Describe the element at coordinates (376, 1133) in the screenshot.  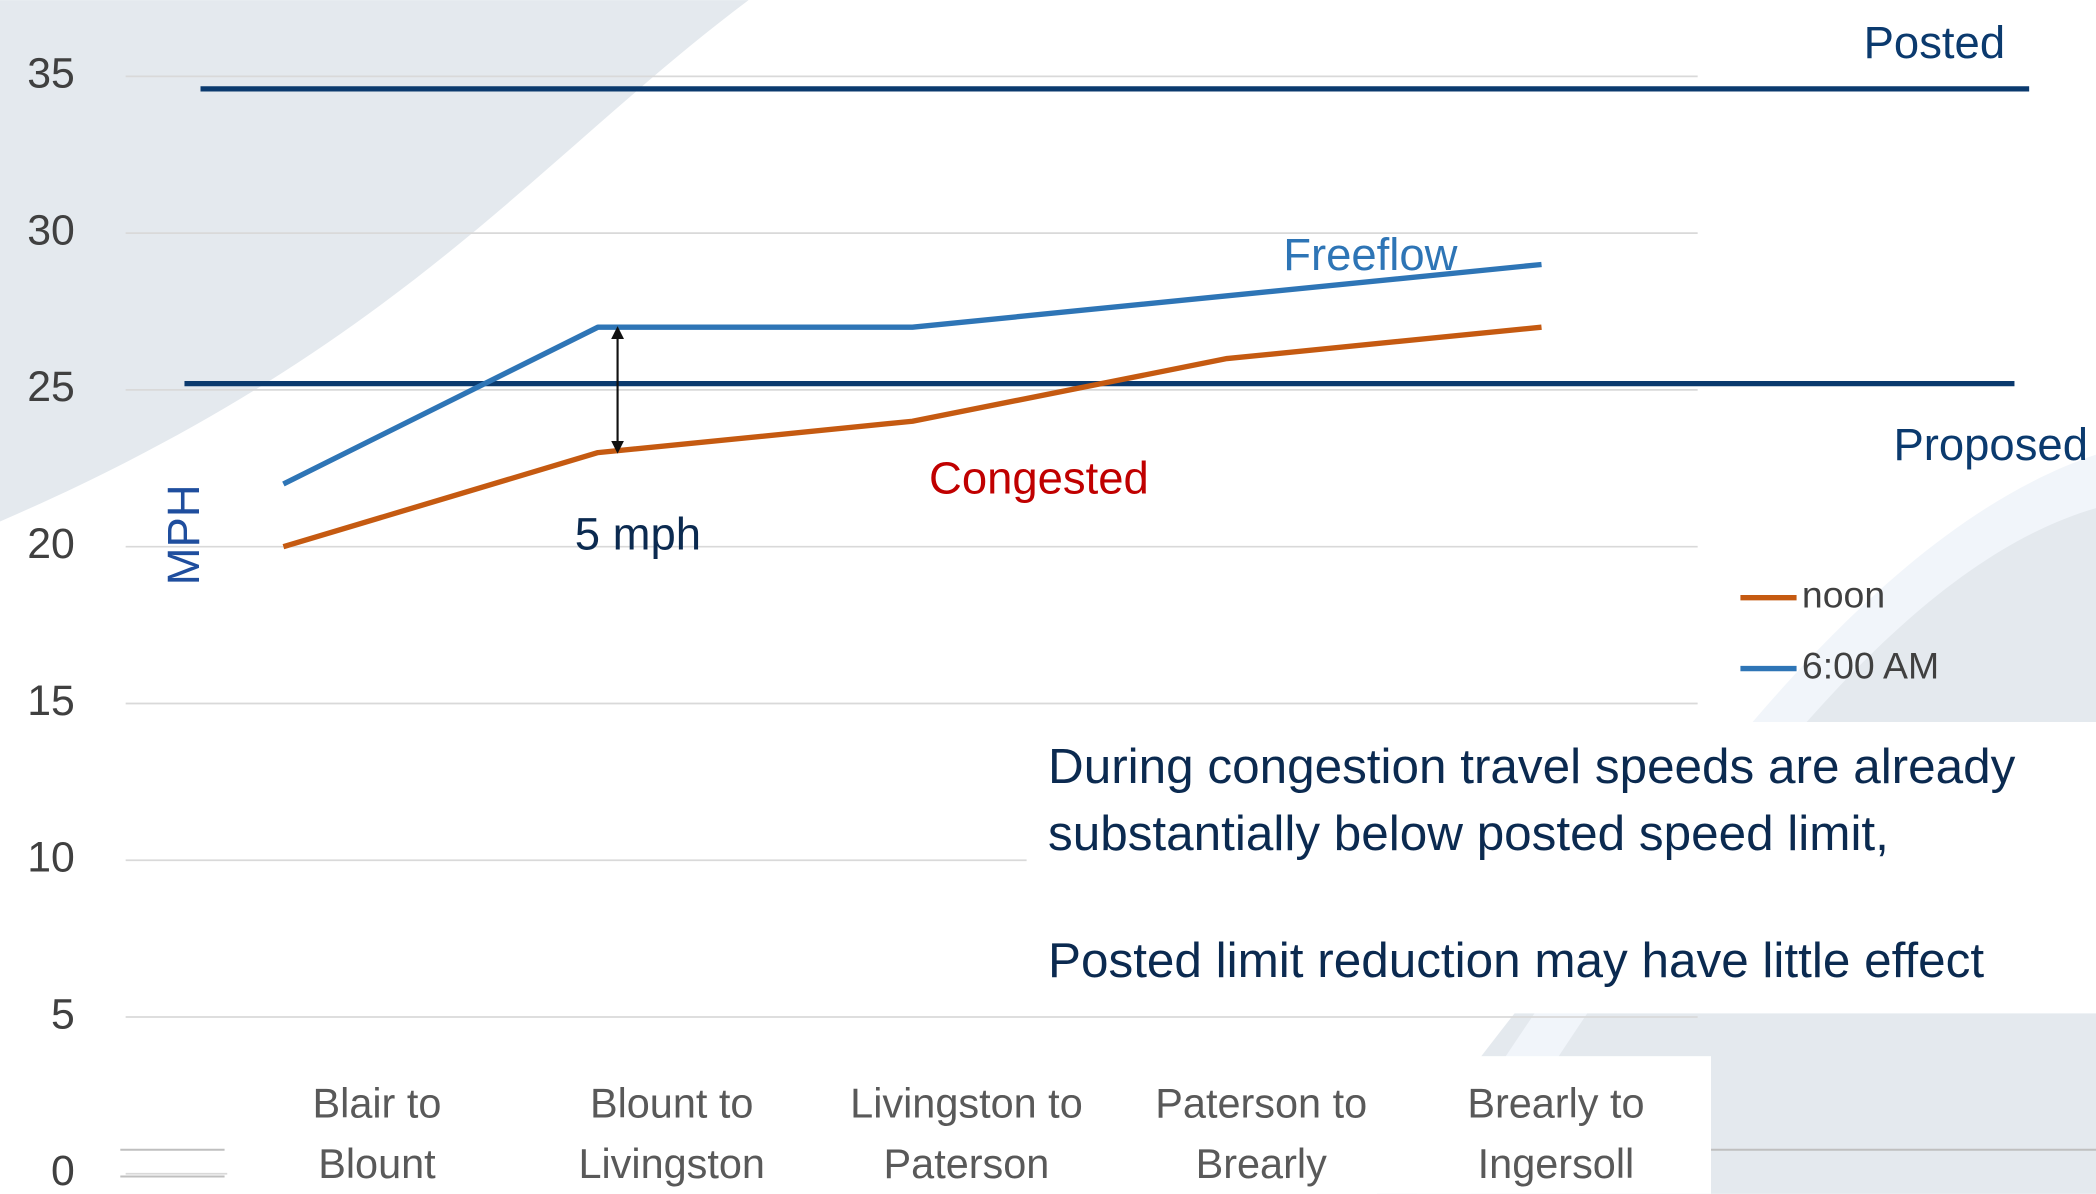
I see `x-tick-label: Blair to Blount` at that location.